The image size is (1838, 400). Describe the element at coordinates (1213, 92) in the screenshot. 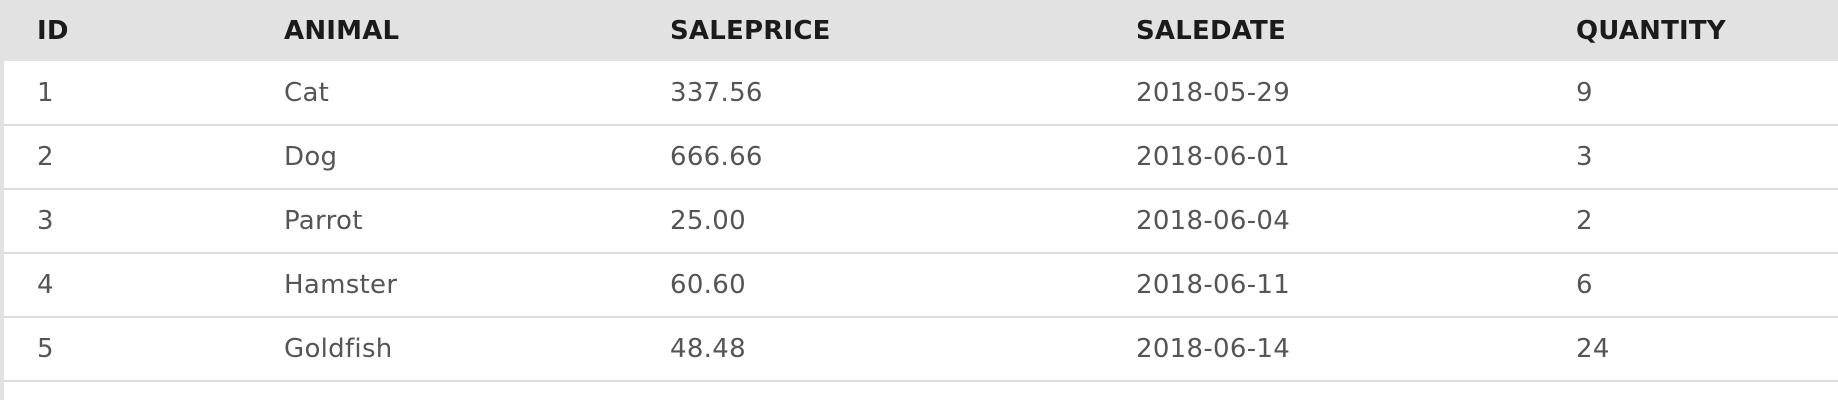

I see `cell-saledate: 2018-05-29` at that location.